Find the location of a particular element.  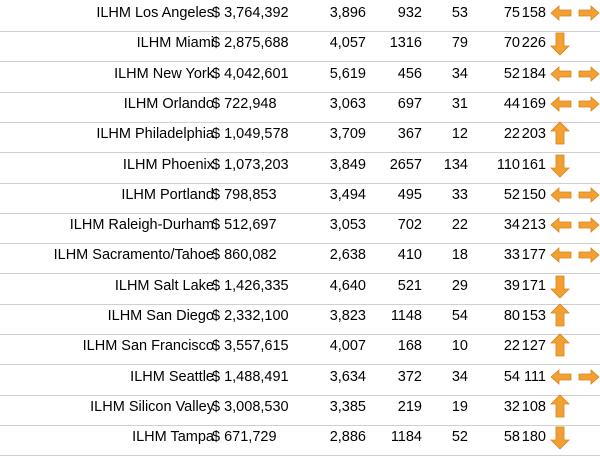

location-name: ILHM Raleigh-Durham is located at coordinates (141, 225).